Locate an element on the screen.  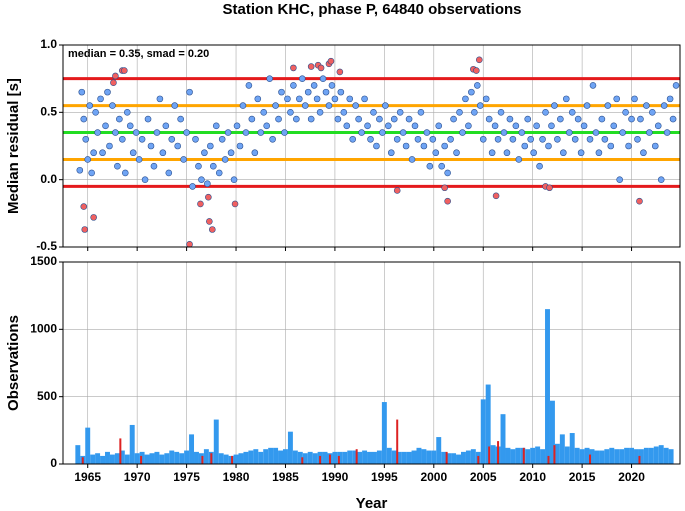
chart-title: Station KHC, phase P, 64840 observations is located at coordinates (372, 9).